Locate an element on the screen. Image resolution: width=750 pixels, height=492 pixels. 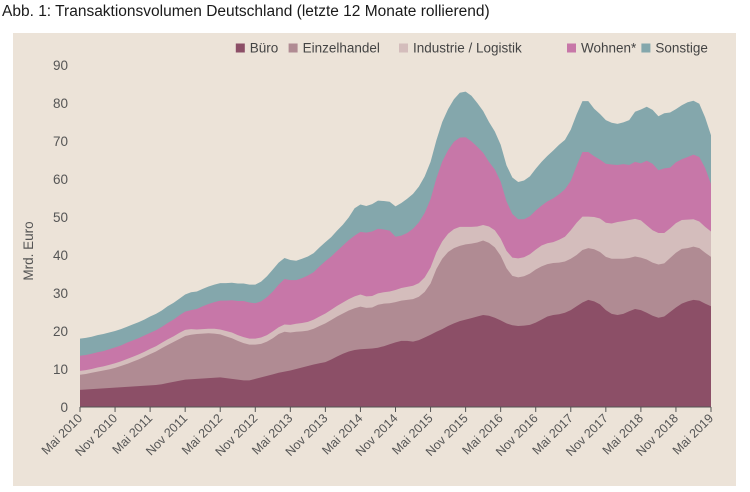
y-axis: 0 10 20 30 40 50 60 70 80 90 is located at coordinates (60, 236).